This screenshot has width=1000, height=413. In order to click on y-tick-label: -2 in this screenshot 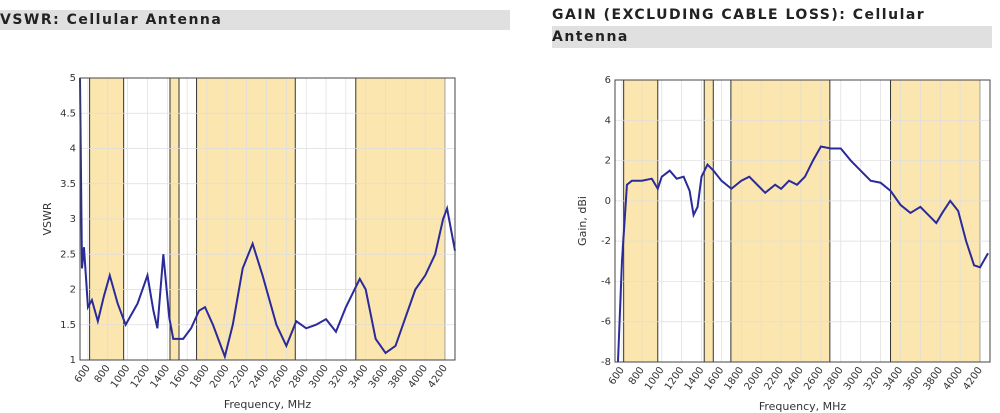, I will do `click(606, 241)`.